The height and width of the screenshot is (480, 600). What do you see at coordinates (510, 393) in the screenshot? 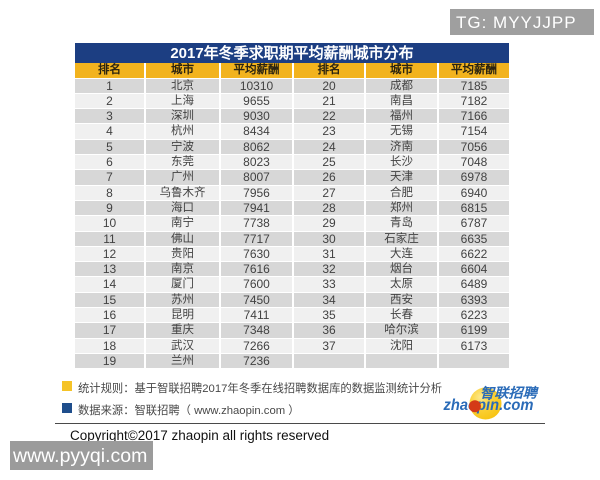
I see `svg-text: 智联招聘` at bounding box center [510, 393].